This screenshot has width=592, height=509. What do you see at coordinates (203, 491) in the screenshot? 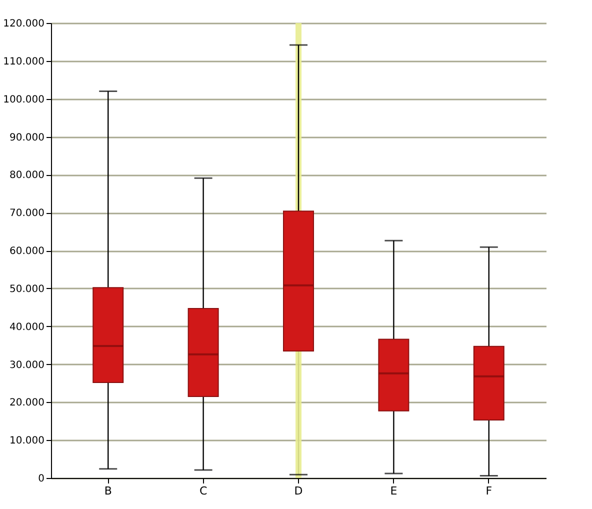
I see `x-tick-label: C` at bounding box center [203, 491].